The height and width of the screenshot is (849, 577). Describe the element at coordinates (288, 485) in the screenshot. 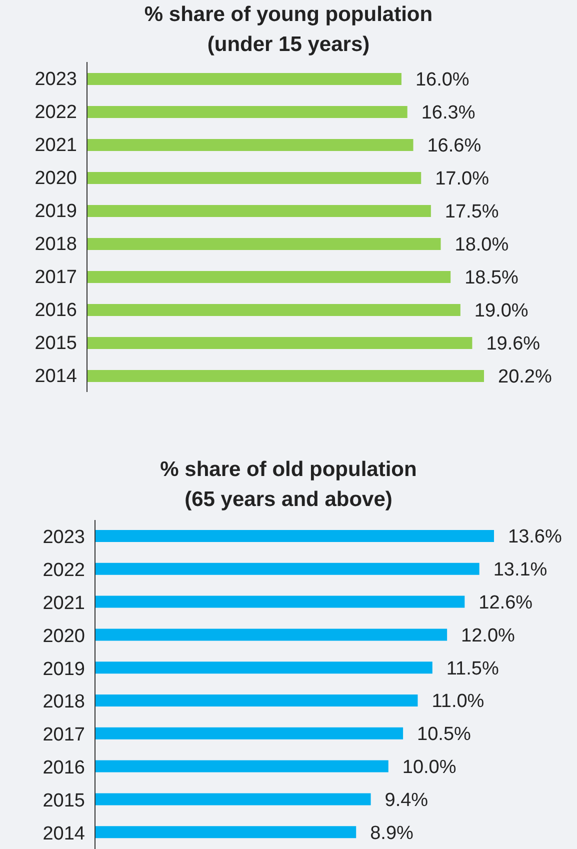

I see `chart-title: % share of old population (65 years and above)` at that location.